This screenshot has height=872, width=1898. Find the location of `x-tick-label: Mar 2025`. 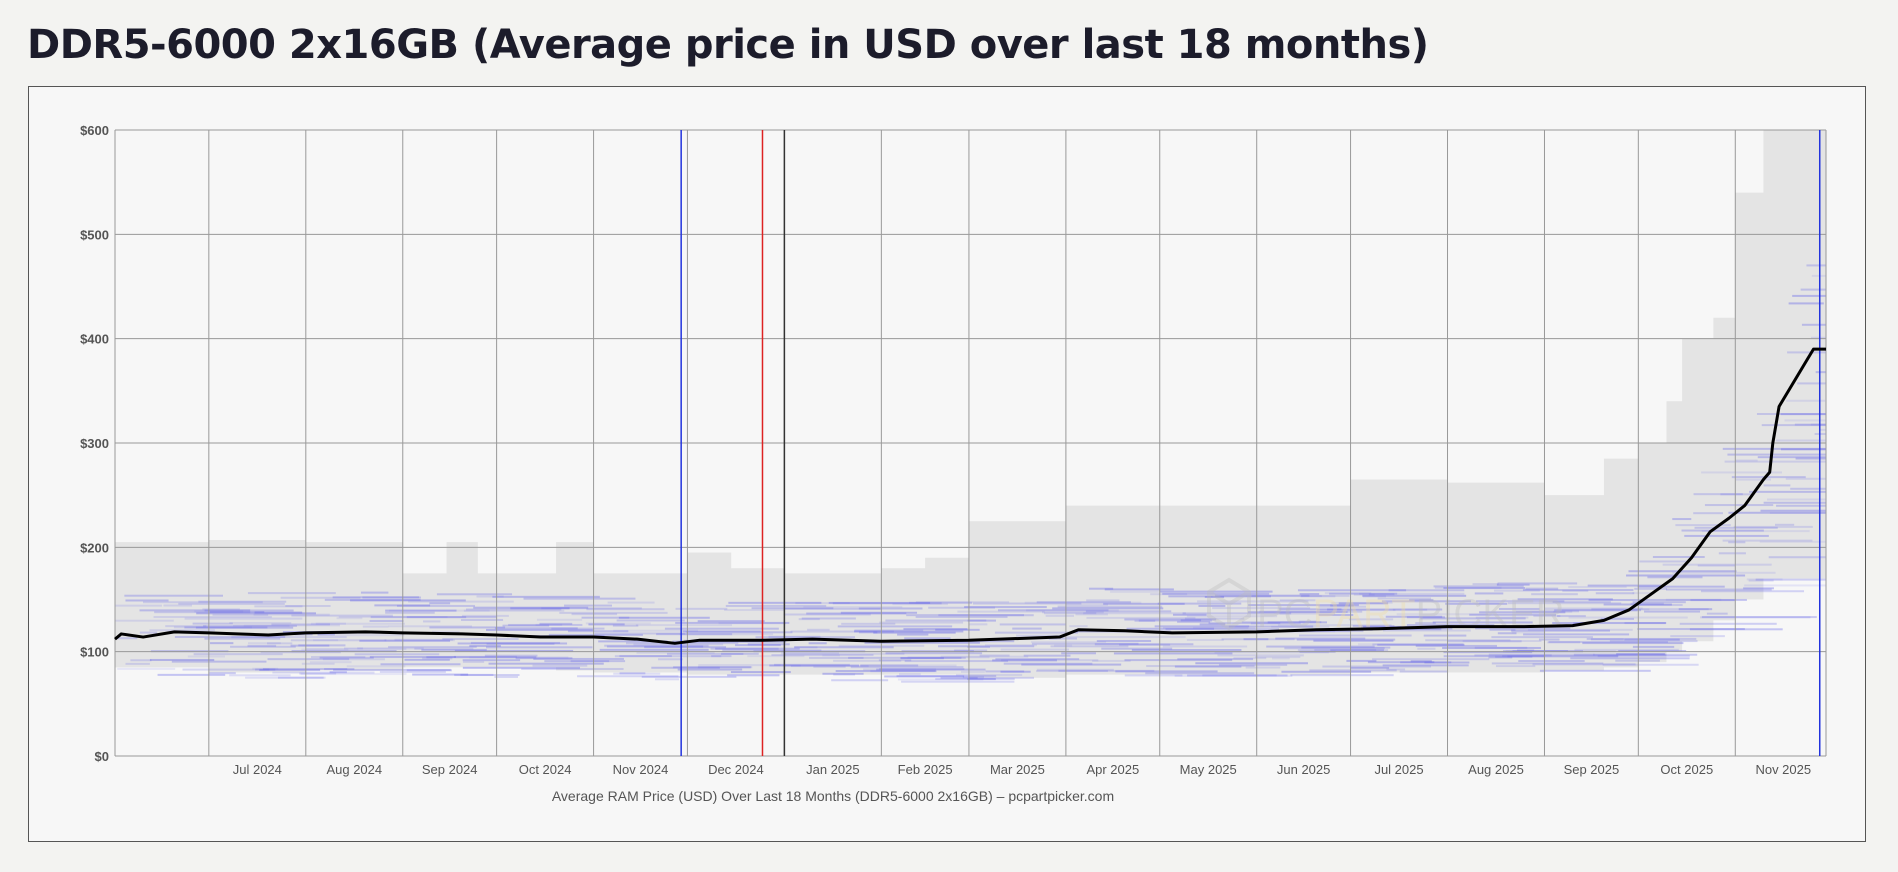

x-tick-label: Mar 2025 is located at coordinates (1017, 769).